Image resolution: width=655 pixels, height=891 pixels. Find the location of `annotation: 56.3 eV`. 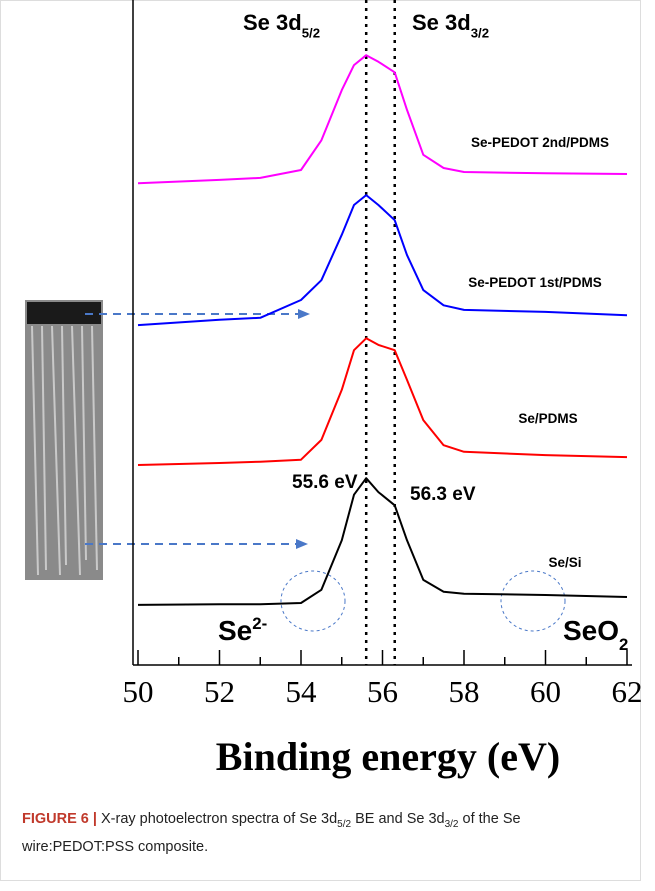

annotation: 56.3 eV is located at coordinates (443, 494).